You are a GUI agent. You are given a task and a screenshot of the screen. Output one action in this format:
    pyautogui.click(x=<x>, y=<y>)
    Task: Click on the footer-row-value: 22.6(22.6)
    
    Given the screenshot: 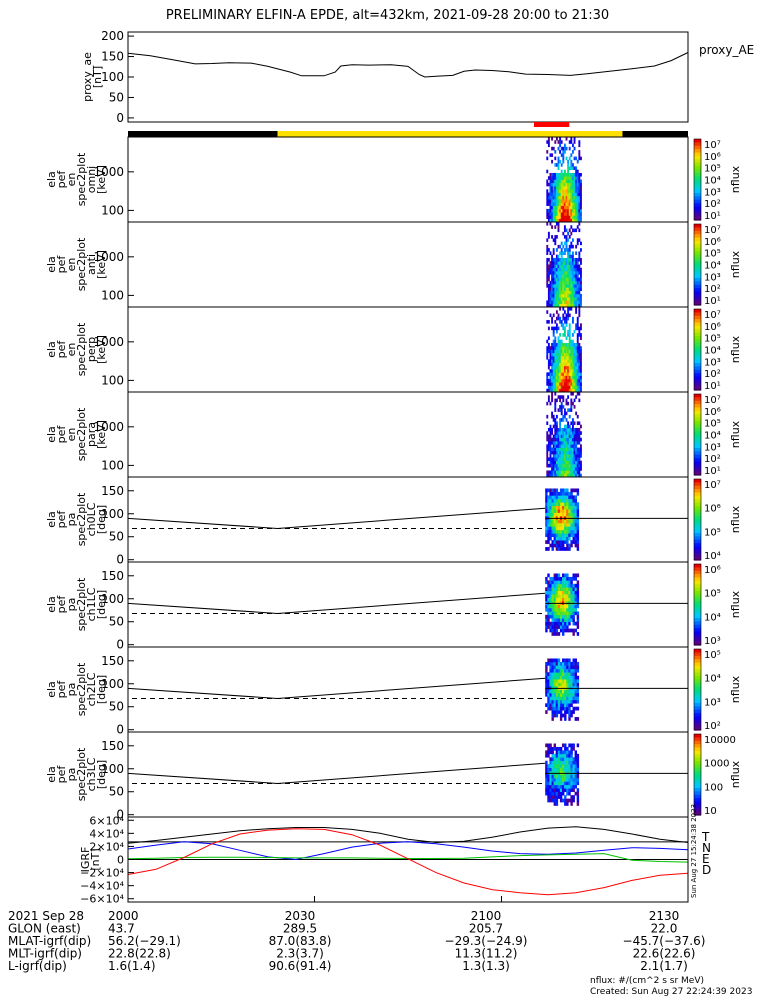 What is the action you would take?
    pyautogui.click(x=664, y=954)
    